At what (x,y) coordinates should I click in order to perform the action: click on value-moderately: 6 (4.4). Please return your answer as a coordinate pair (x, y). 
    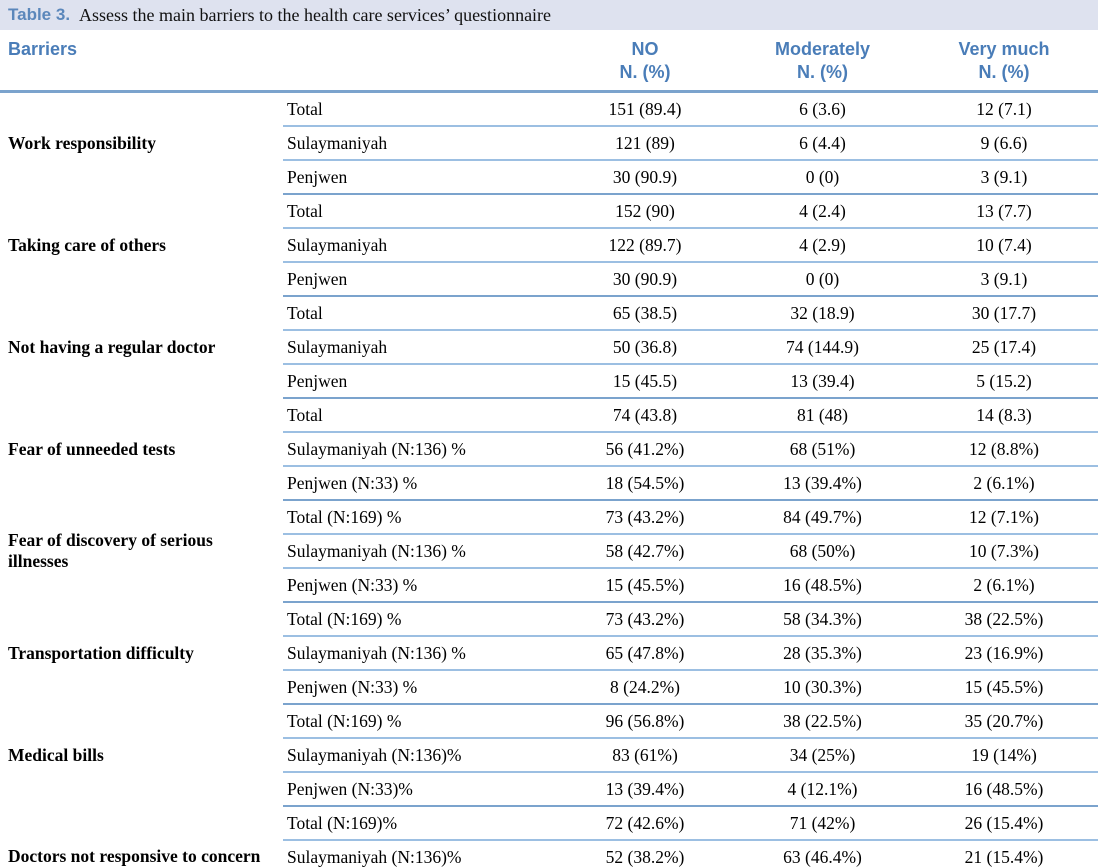
    Looking at the image, I should click on (822, 143).